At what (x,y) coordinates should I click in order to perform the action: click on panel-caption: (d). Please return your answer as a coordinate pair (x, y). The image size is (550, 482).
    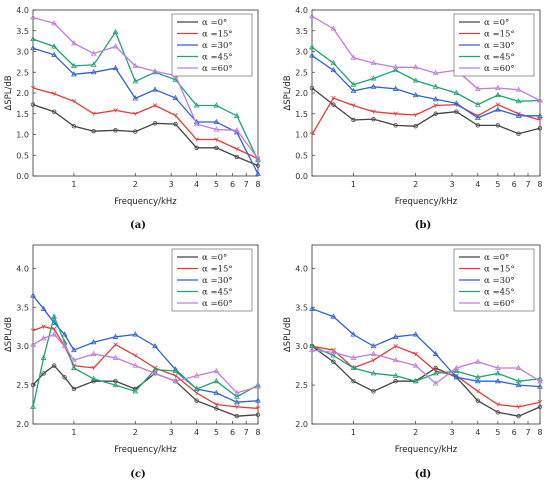
    Looking at the image, I should click on (423, 474).